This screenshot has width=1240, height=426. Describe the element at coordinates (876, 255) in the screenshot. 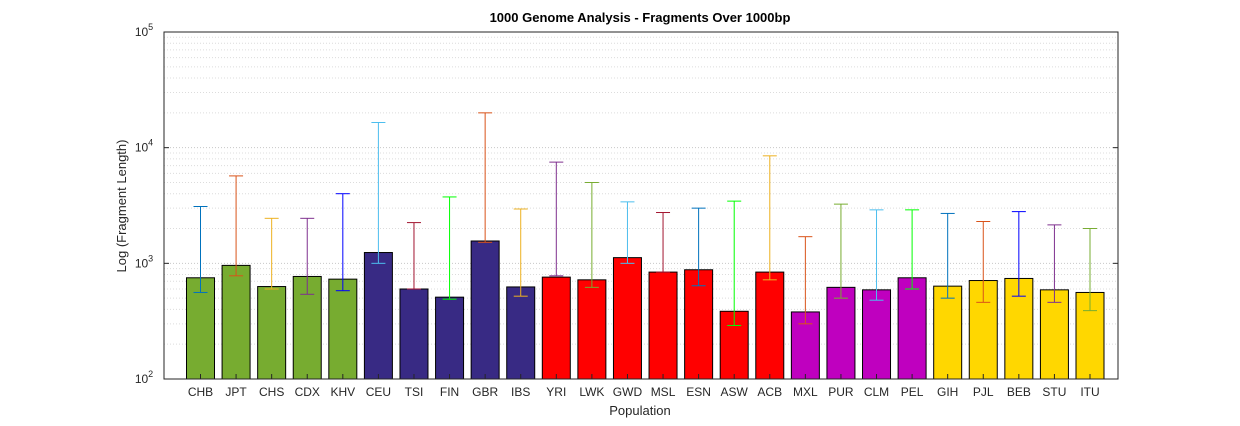

I see `error-bar-clm` at that location.